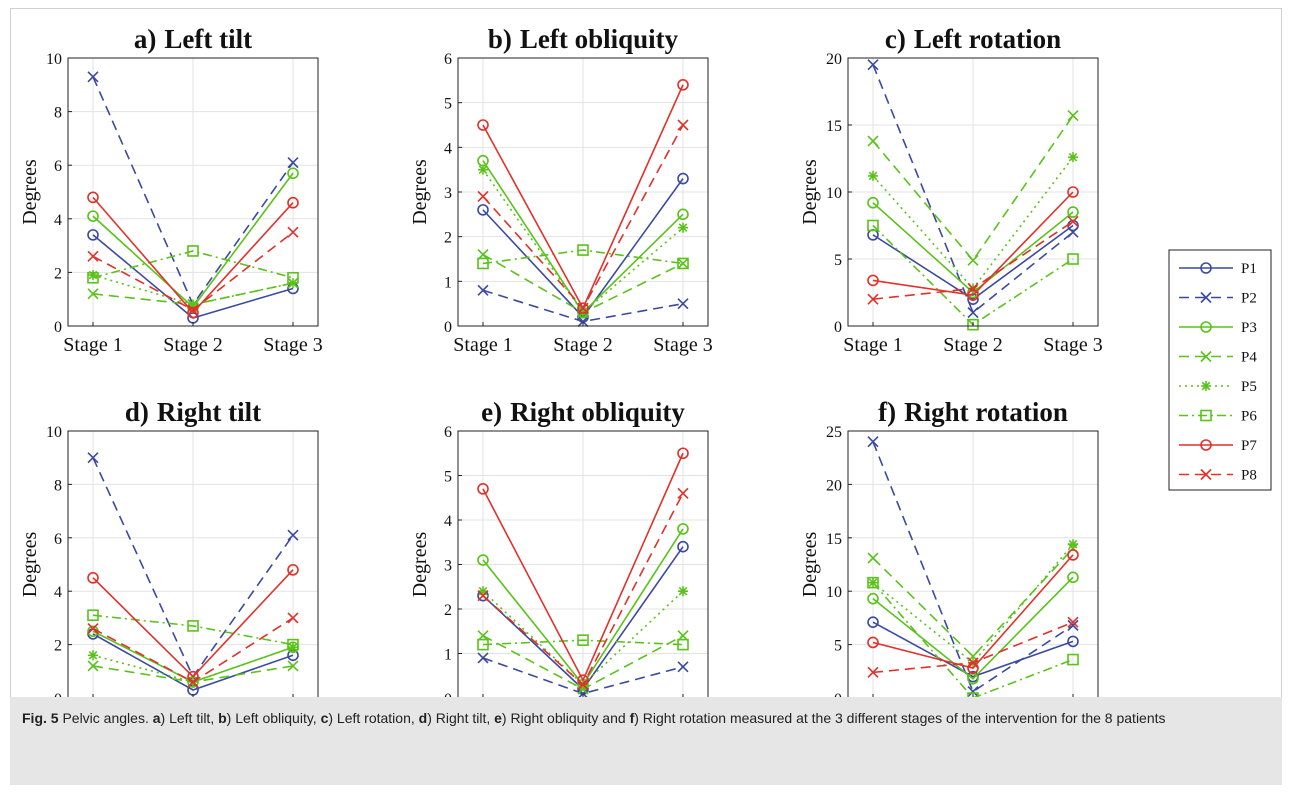 The width and height of the screenshot is (1294, 801). Describe the element at coordinates (58, 166) in the screenshot. I see `y-tick-label: 6` at that location.